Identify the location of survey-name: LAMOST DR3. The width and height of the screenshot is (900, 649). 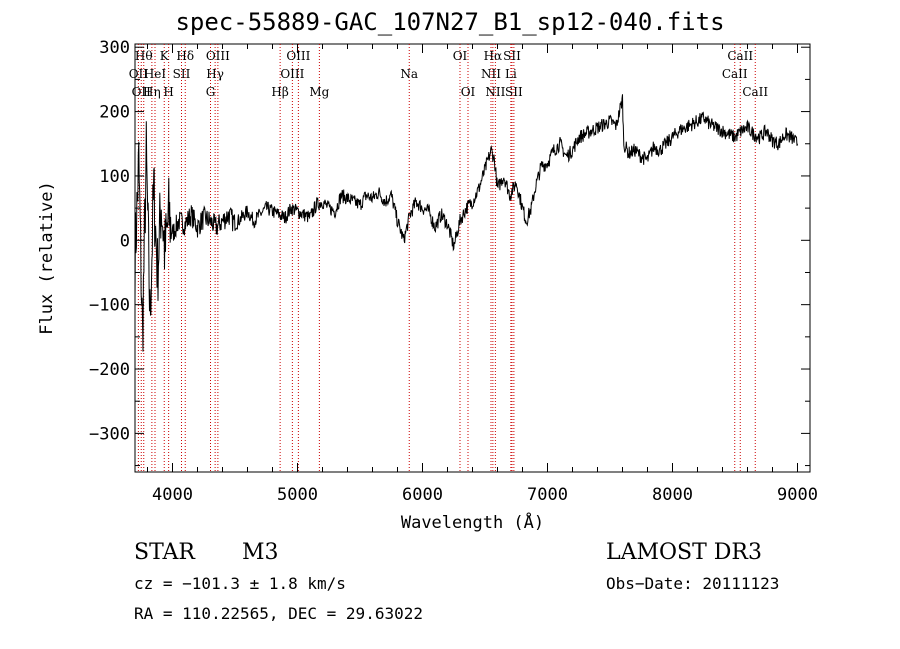
(684, 552).